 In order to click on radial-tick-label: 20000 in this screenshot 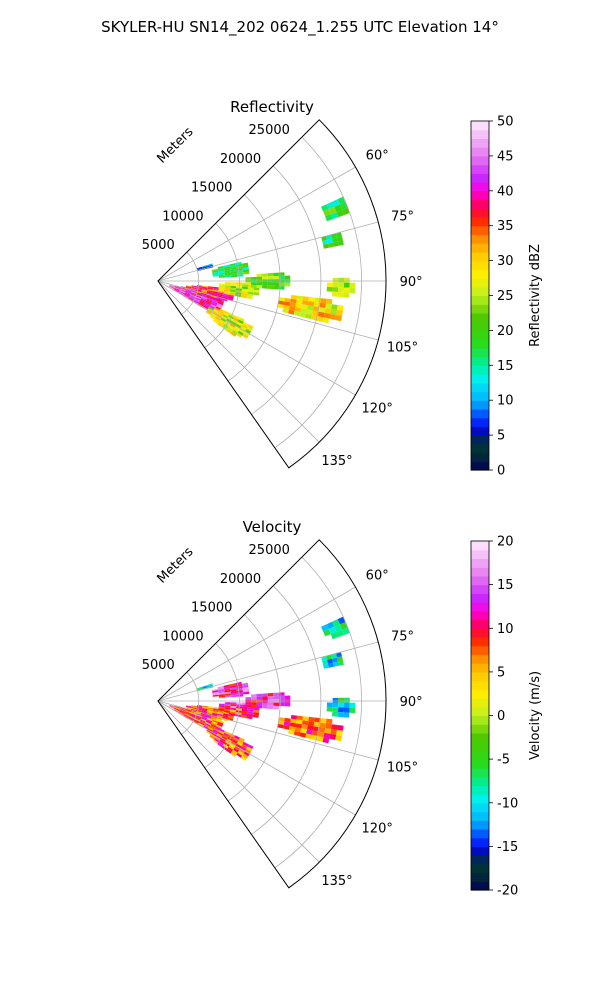, I will do `click(240, 579)`.